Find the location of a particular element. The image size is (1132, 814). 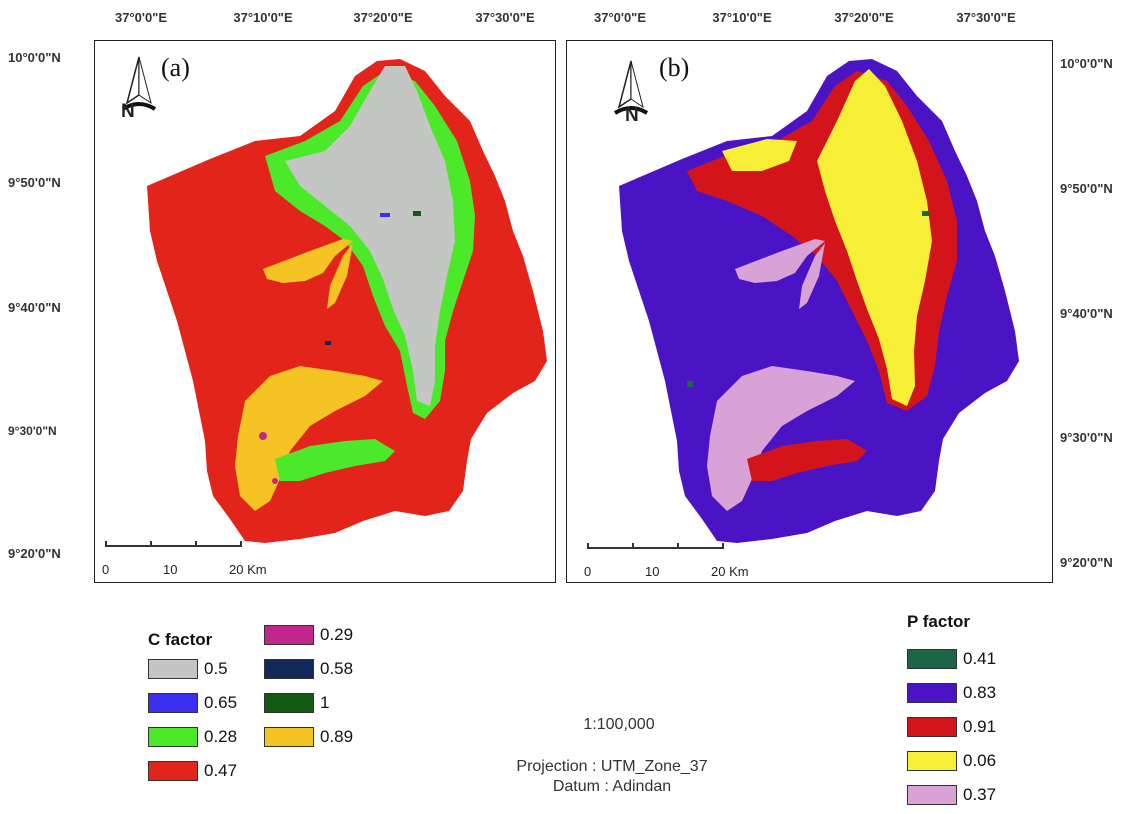

c-legend-item: 0.29 is located at coordinates (308, 635).